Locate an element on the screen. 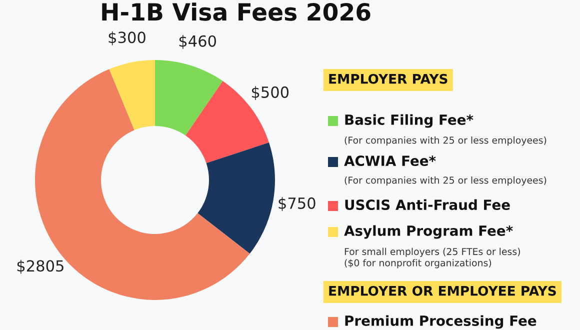 This screenshot has height=330, width=580. data-label: $750 is located at coordinates (297, 204).